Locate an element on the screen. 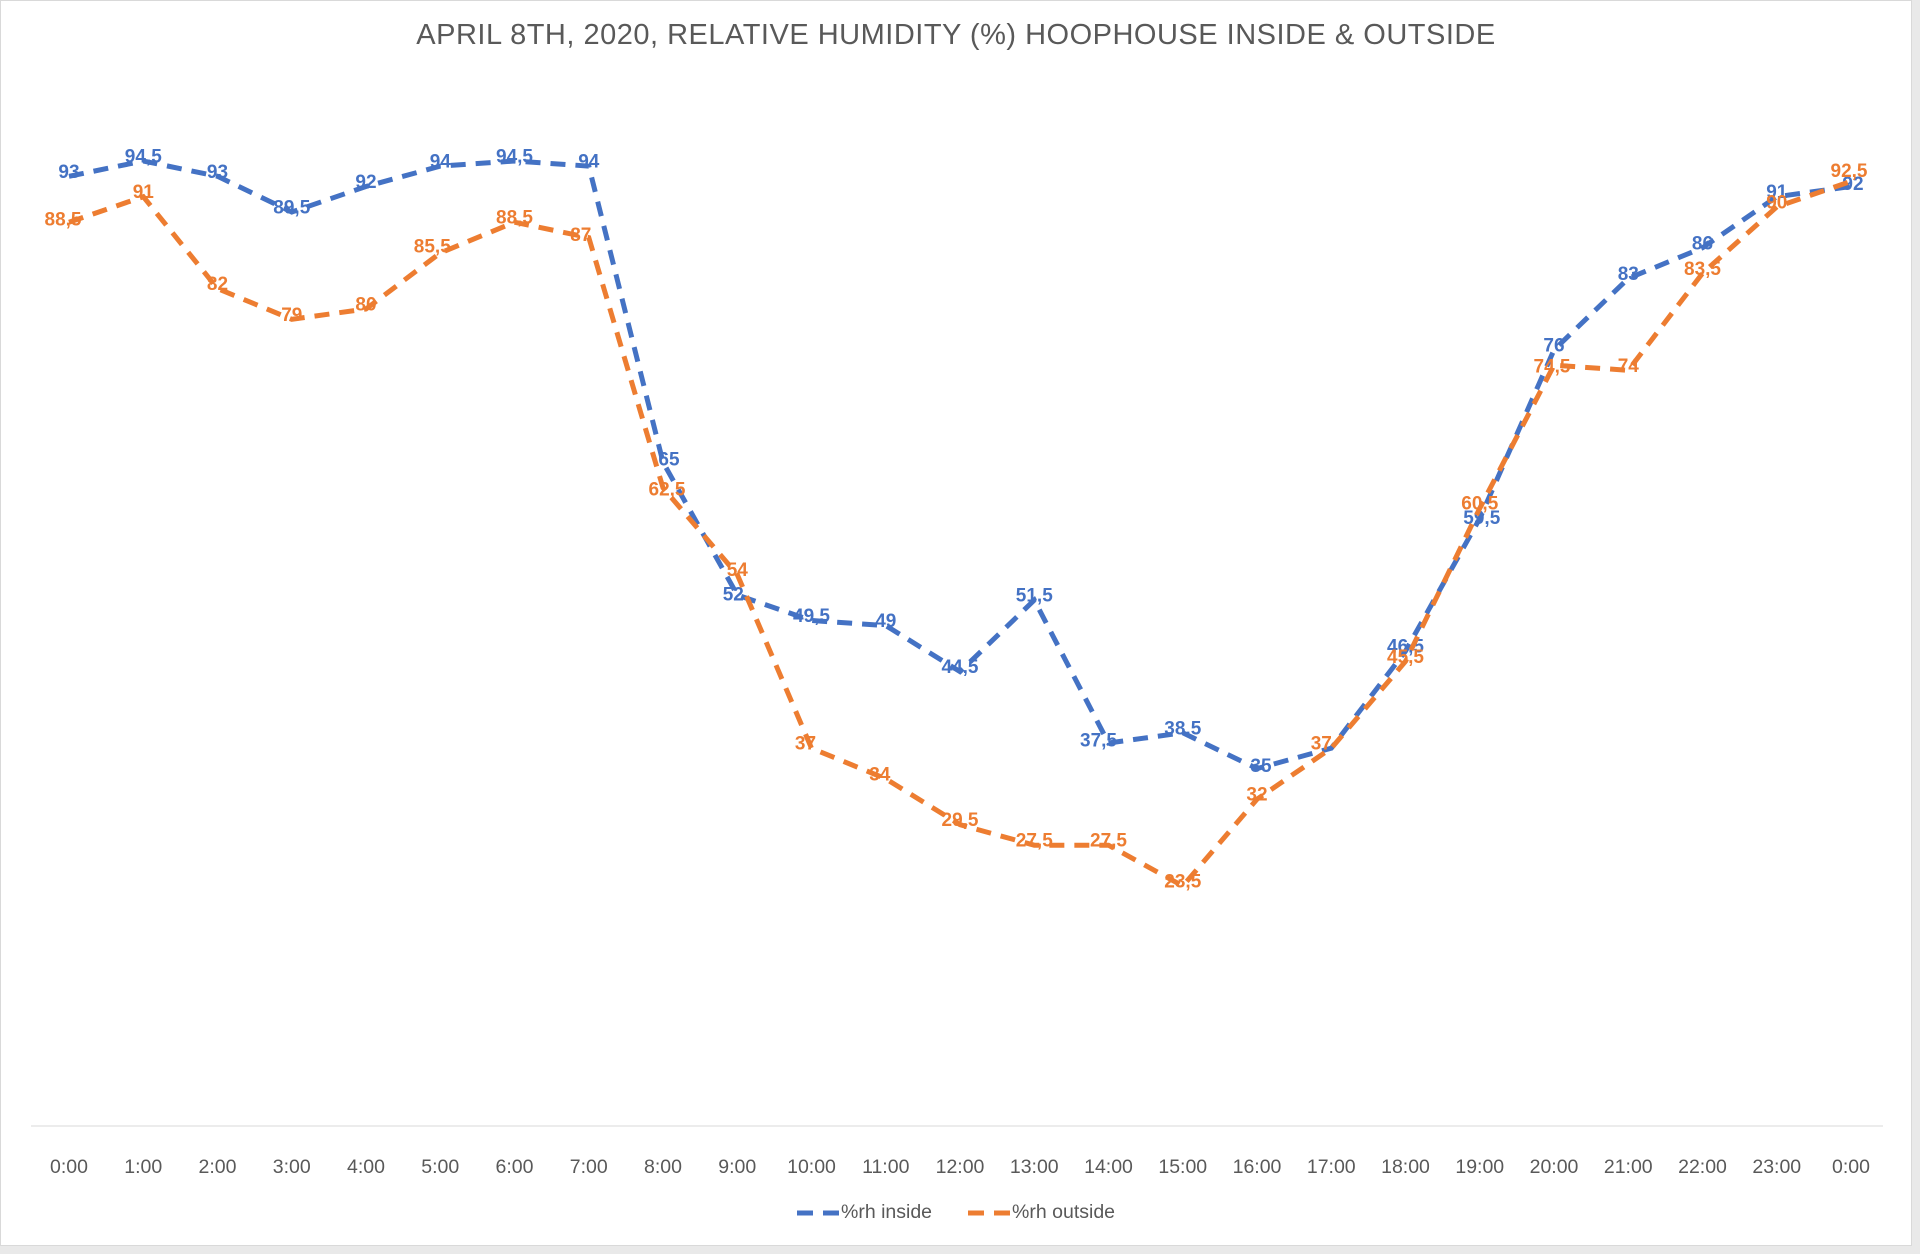 This screenshot has height=1254, width=1920. x-axis-tick-label: 10:00 is located at coordinates (811, 1167).